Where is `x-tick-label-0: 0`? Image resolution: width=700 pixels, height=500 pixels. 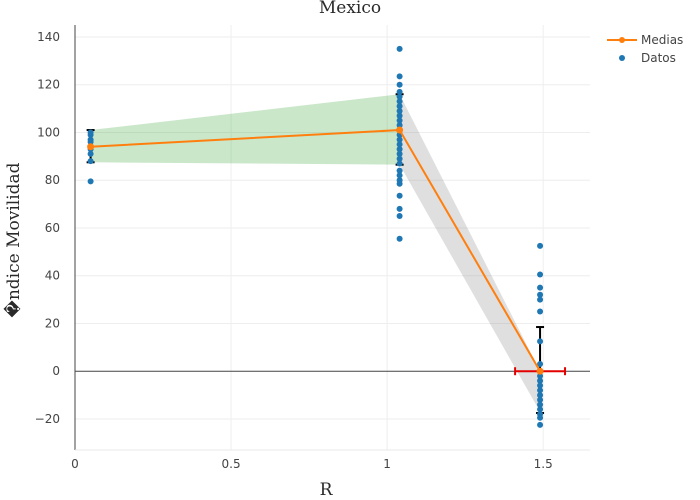
x-tick-label-0: 0 is located at coordinates (75, 464).